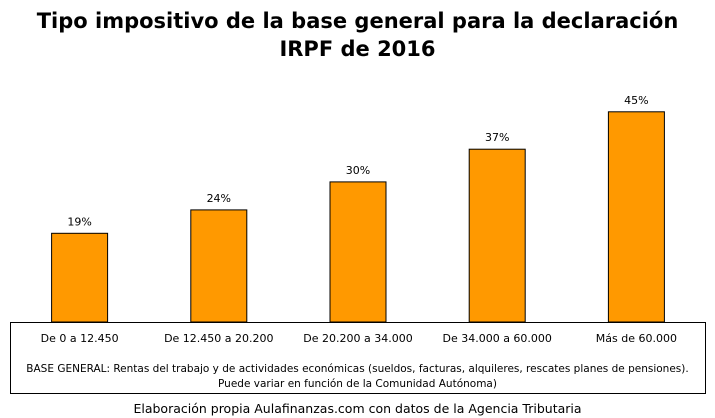 The image size is (715, 418). Describe the element at coordinates (218, 338) in the screenshot. I see `category-label: De 12.450 a 20.200` at that location.